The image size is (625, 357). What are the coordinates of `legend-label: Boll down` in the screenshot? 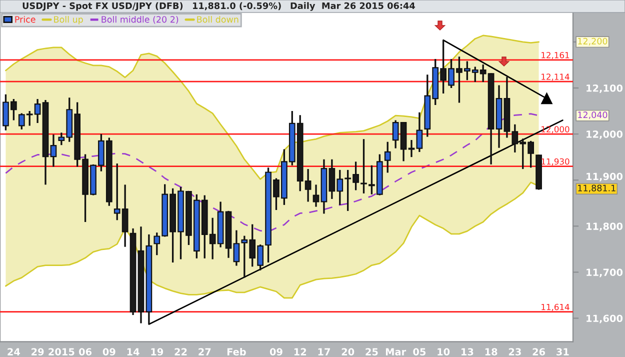 It's located at (217, 19).